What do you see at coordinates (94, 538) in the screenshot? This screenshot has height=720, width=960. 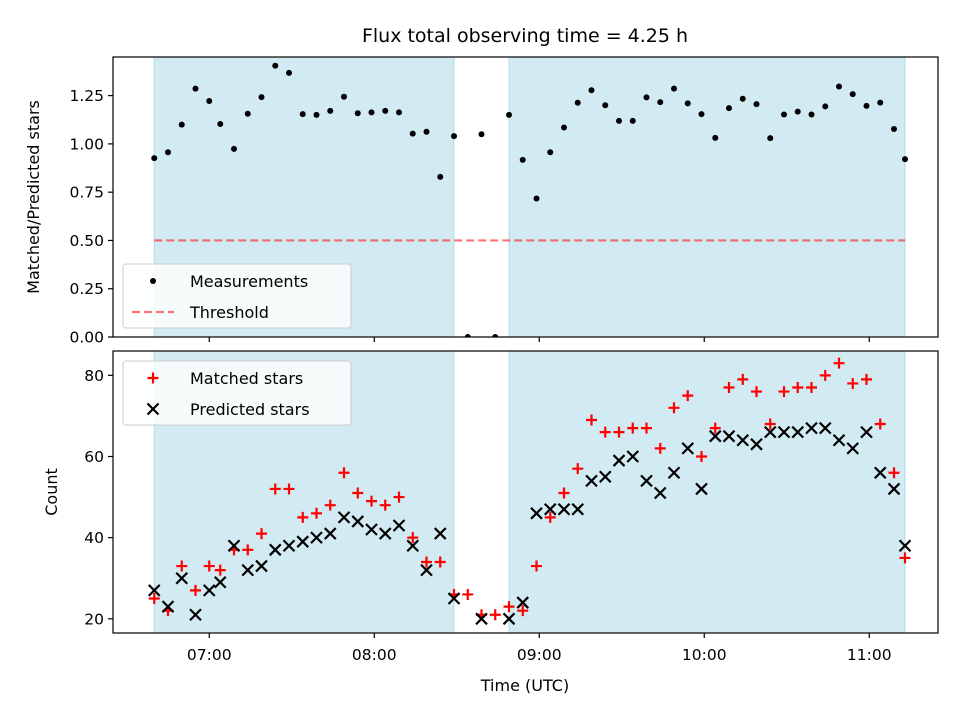 I see `y-tick-label: 40` at bounding box center [94, 538].